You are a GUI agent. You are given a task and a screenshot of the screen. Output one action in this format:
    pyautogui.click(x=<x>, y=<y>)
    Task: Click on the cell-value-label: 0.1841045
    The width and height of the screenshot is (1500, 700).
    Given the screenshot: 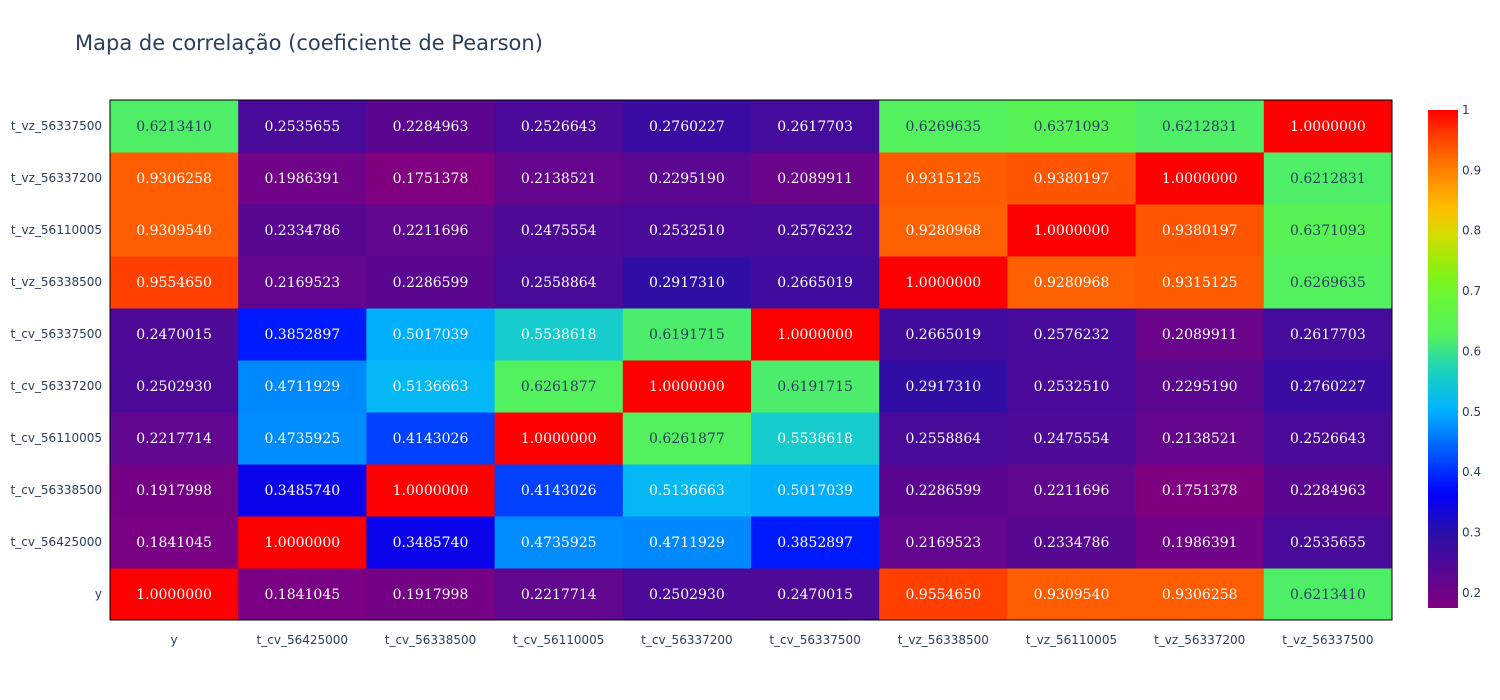 What is the action you would take?
    pyautogui.click(x=174, y=543)
    